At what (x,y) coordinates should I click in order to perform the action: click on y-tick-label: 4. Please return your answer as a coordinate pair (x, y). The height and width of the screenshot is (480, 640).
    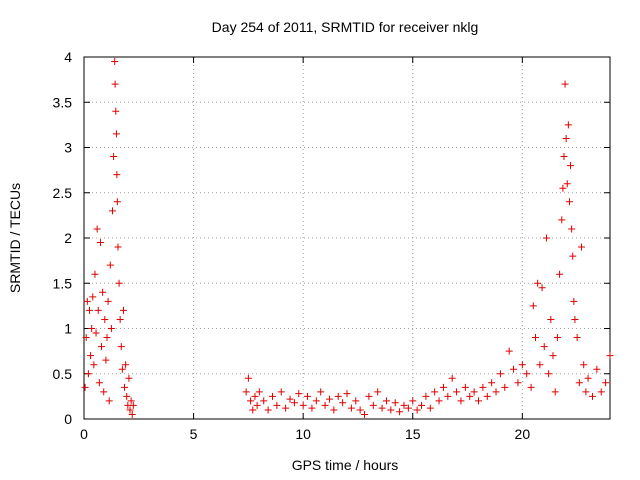
    Looking at the image, I should click on (68, 57).